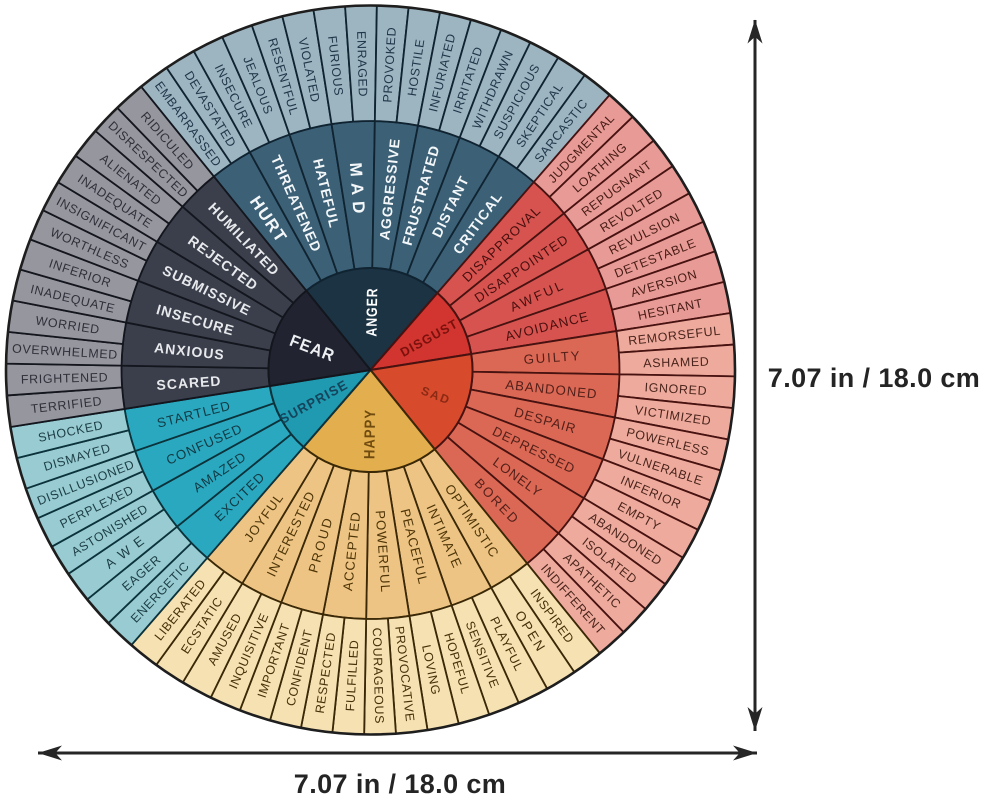 The height and width of the screenshot is (800, 990). Describe the element at coordinates (383, 552) in the screenshot. I see `svg-text: POWERFUL` at that location.